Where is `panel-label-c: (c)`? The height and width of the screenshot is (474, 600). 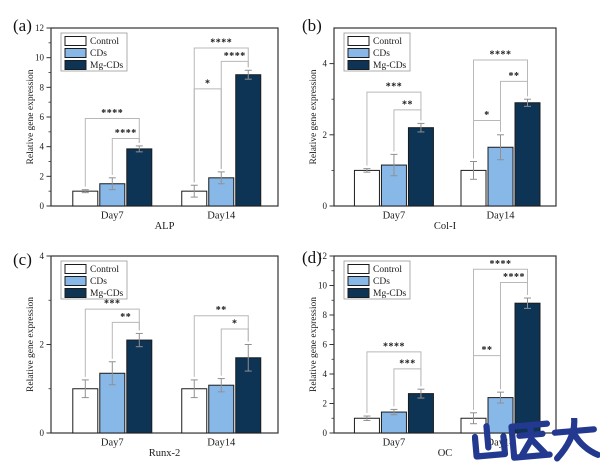 panel-label-c: (c) is located at coordinates (22, 259).